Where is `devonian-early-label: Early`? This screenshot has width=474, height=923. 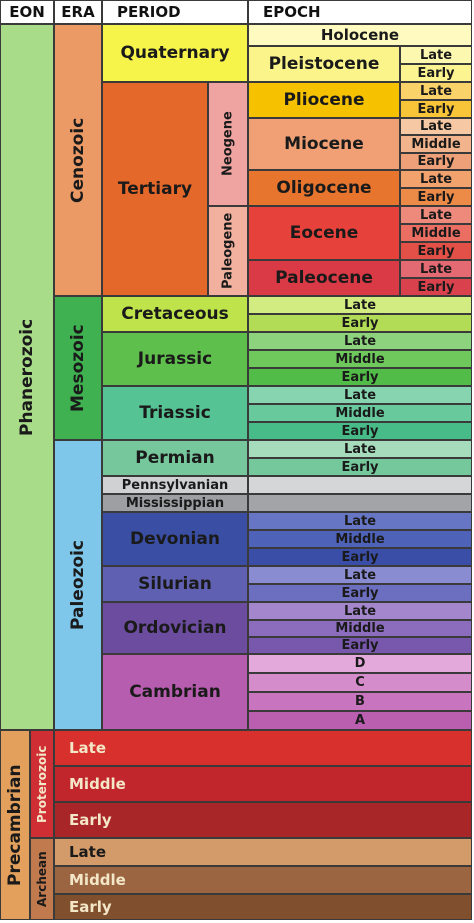
devonian-early-label: Early is located at coordinates (360, 557).